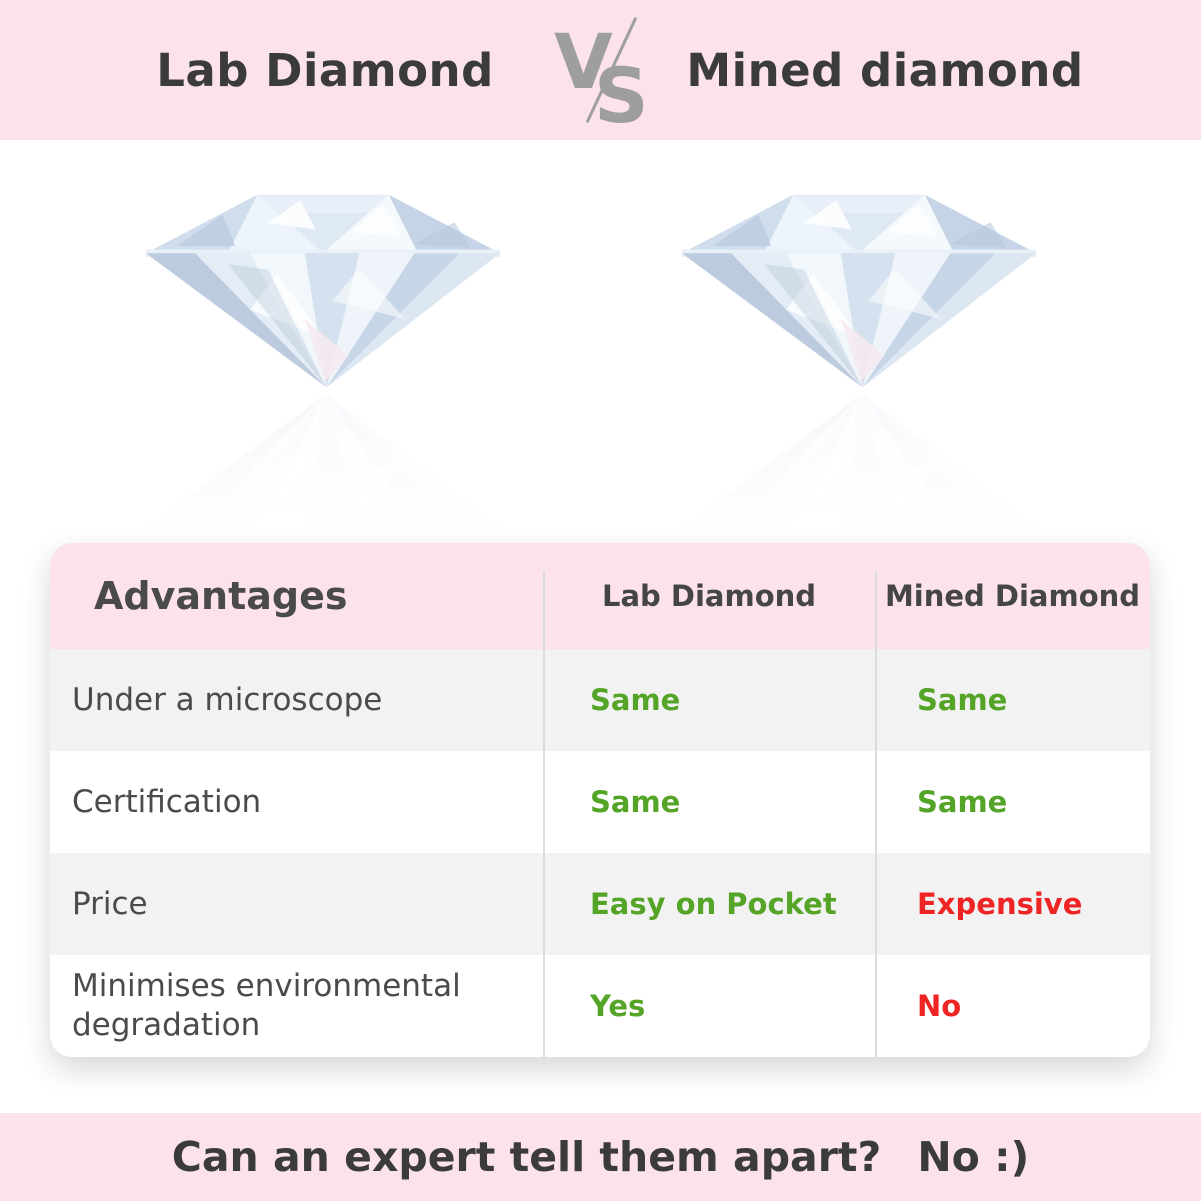  I want to click on vs-letter-s: S, so click(621, 95).